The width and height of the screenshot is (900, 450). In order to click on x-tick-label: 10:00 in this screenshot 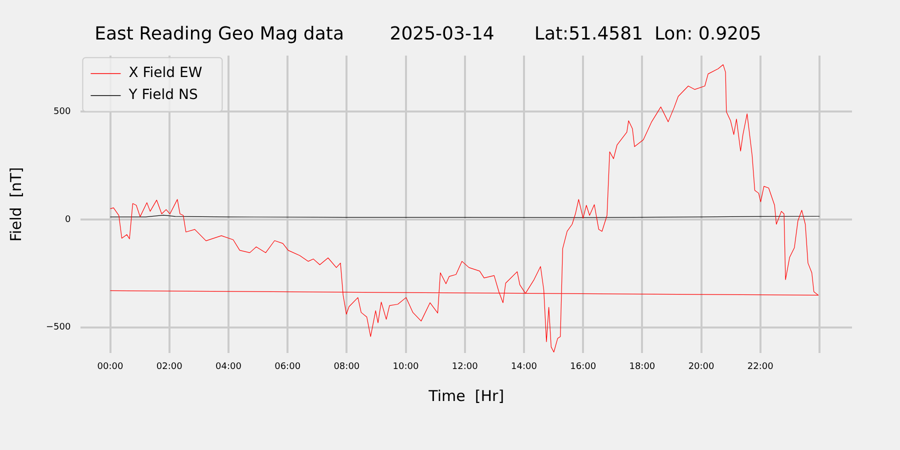, I will do `click(406, 367)`.